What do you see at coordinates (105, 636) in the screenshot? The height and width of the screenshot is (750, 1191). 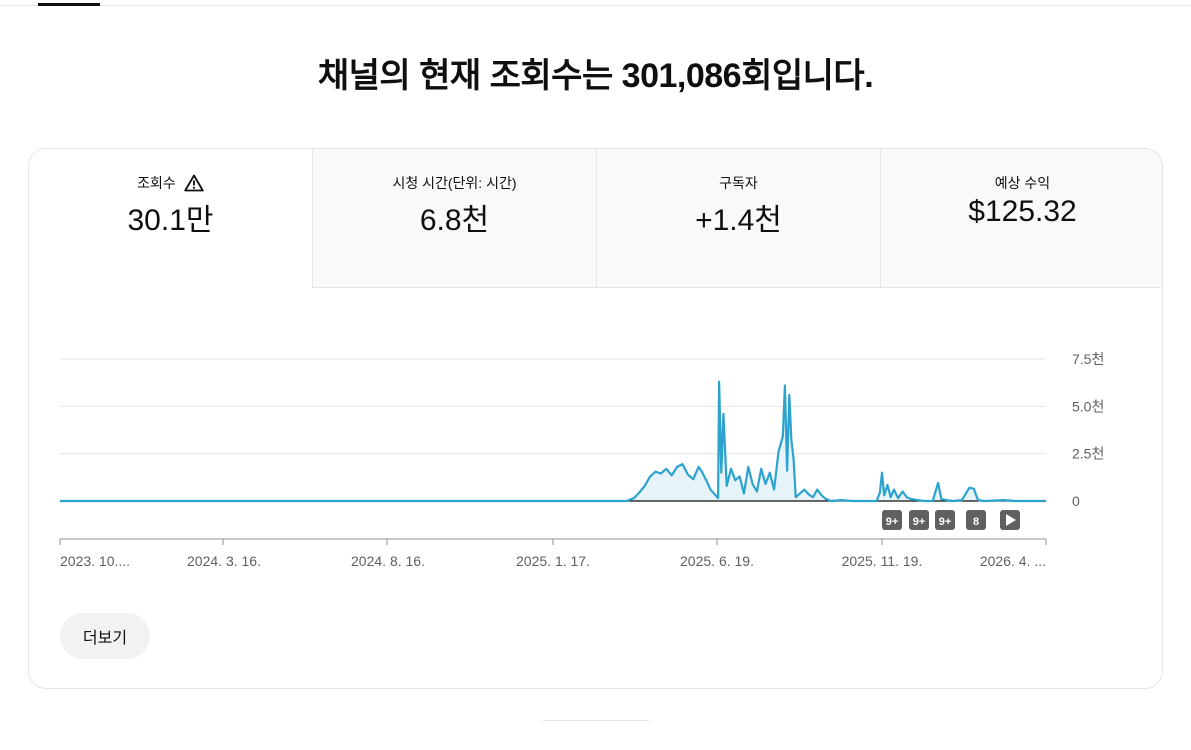 I see `see-more-button: 더보기` at bounding box center [105, 636].